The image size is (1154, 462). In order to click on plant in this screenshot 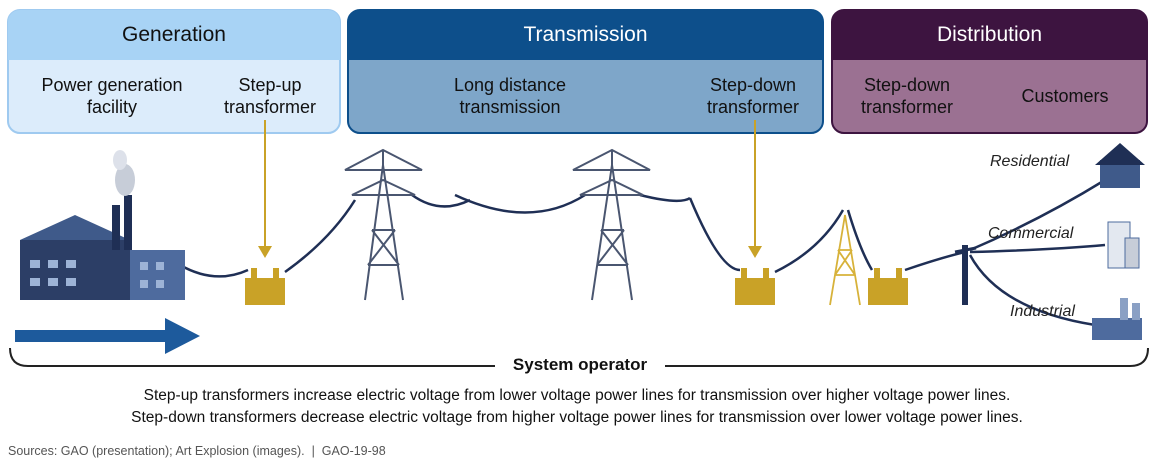, I will do `click(1117, 319)`.